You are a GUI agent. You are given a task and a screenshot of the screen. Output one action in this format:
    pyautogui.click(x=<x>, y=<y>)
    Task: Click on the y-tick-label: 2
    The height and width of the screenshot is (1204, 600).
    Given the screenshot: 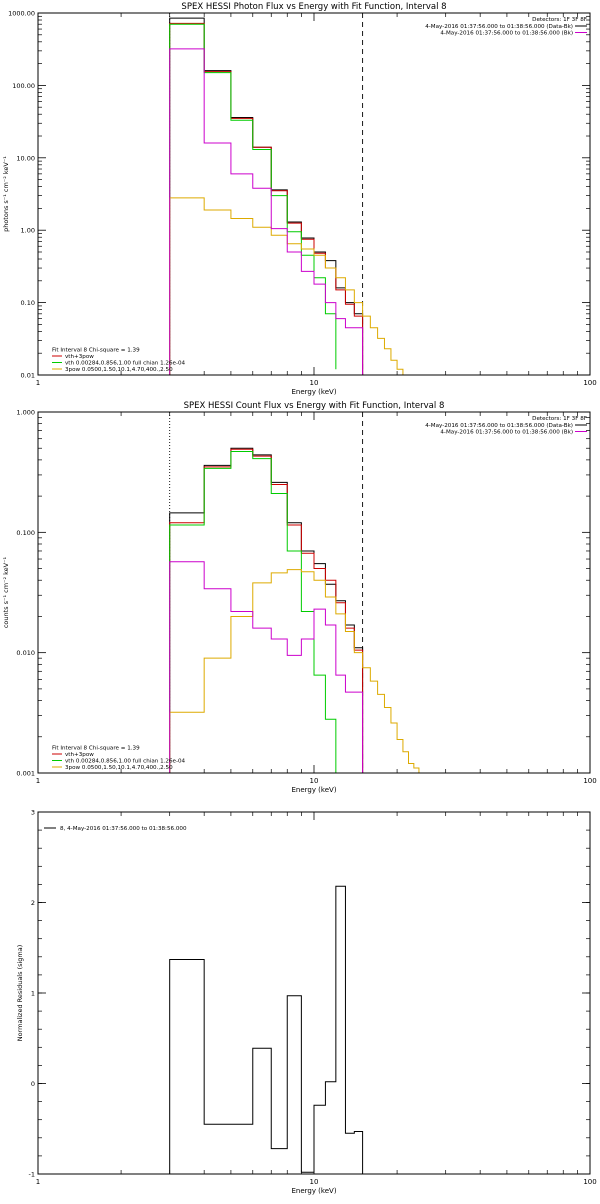 What is the action you would take?
    pyautogui.click(x=33, y=903)
    